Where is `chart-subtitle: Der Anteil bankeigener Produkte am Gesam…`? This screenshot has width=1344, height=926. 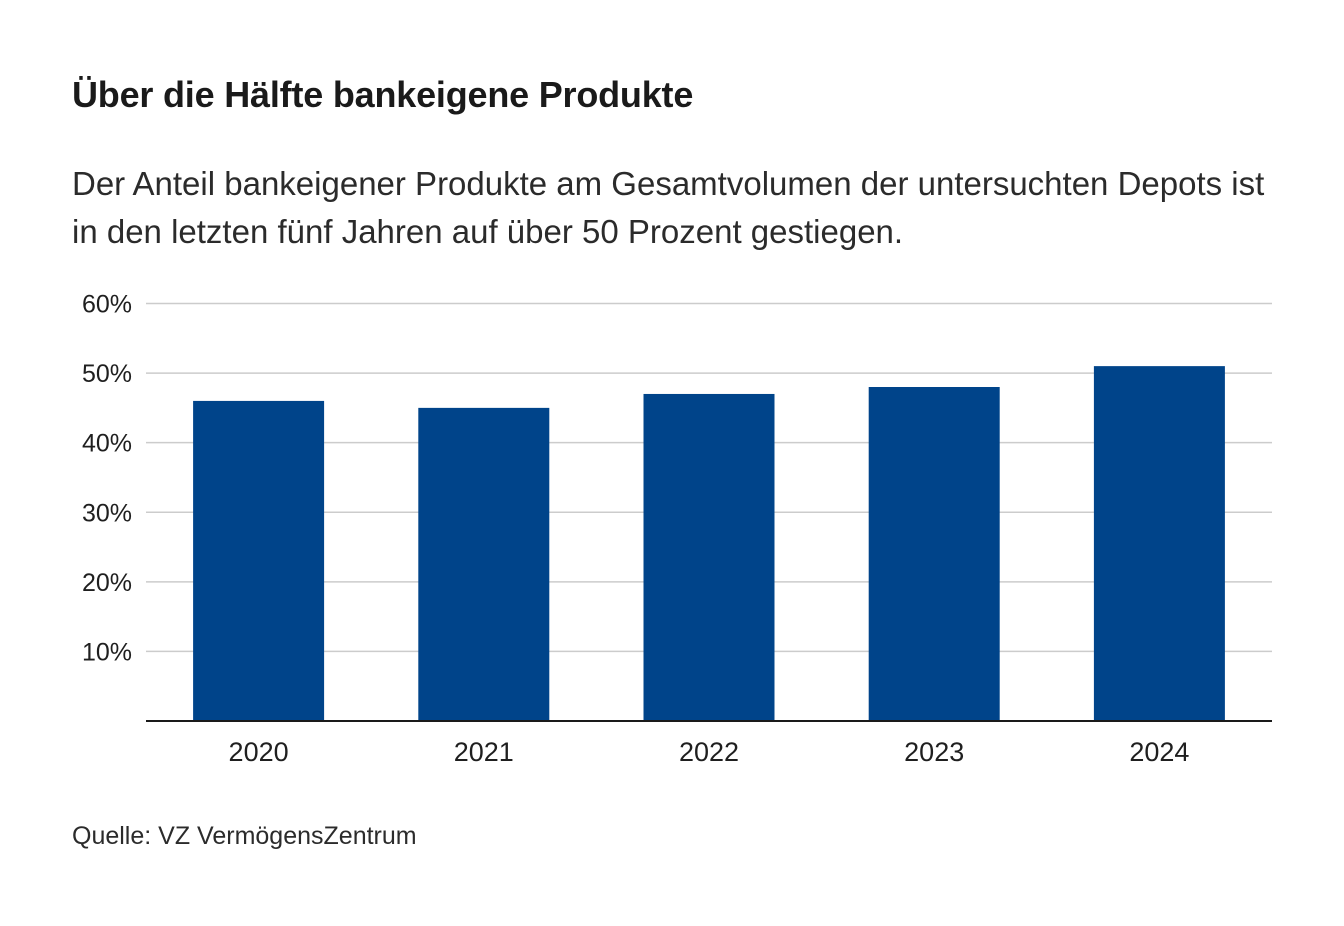 chart-subtitle: Der Anteil bankeigener Produkte am Gesam… is located at coordinates (668, 207).